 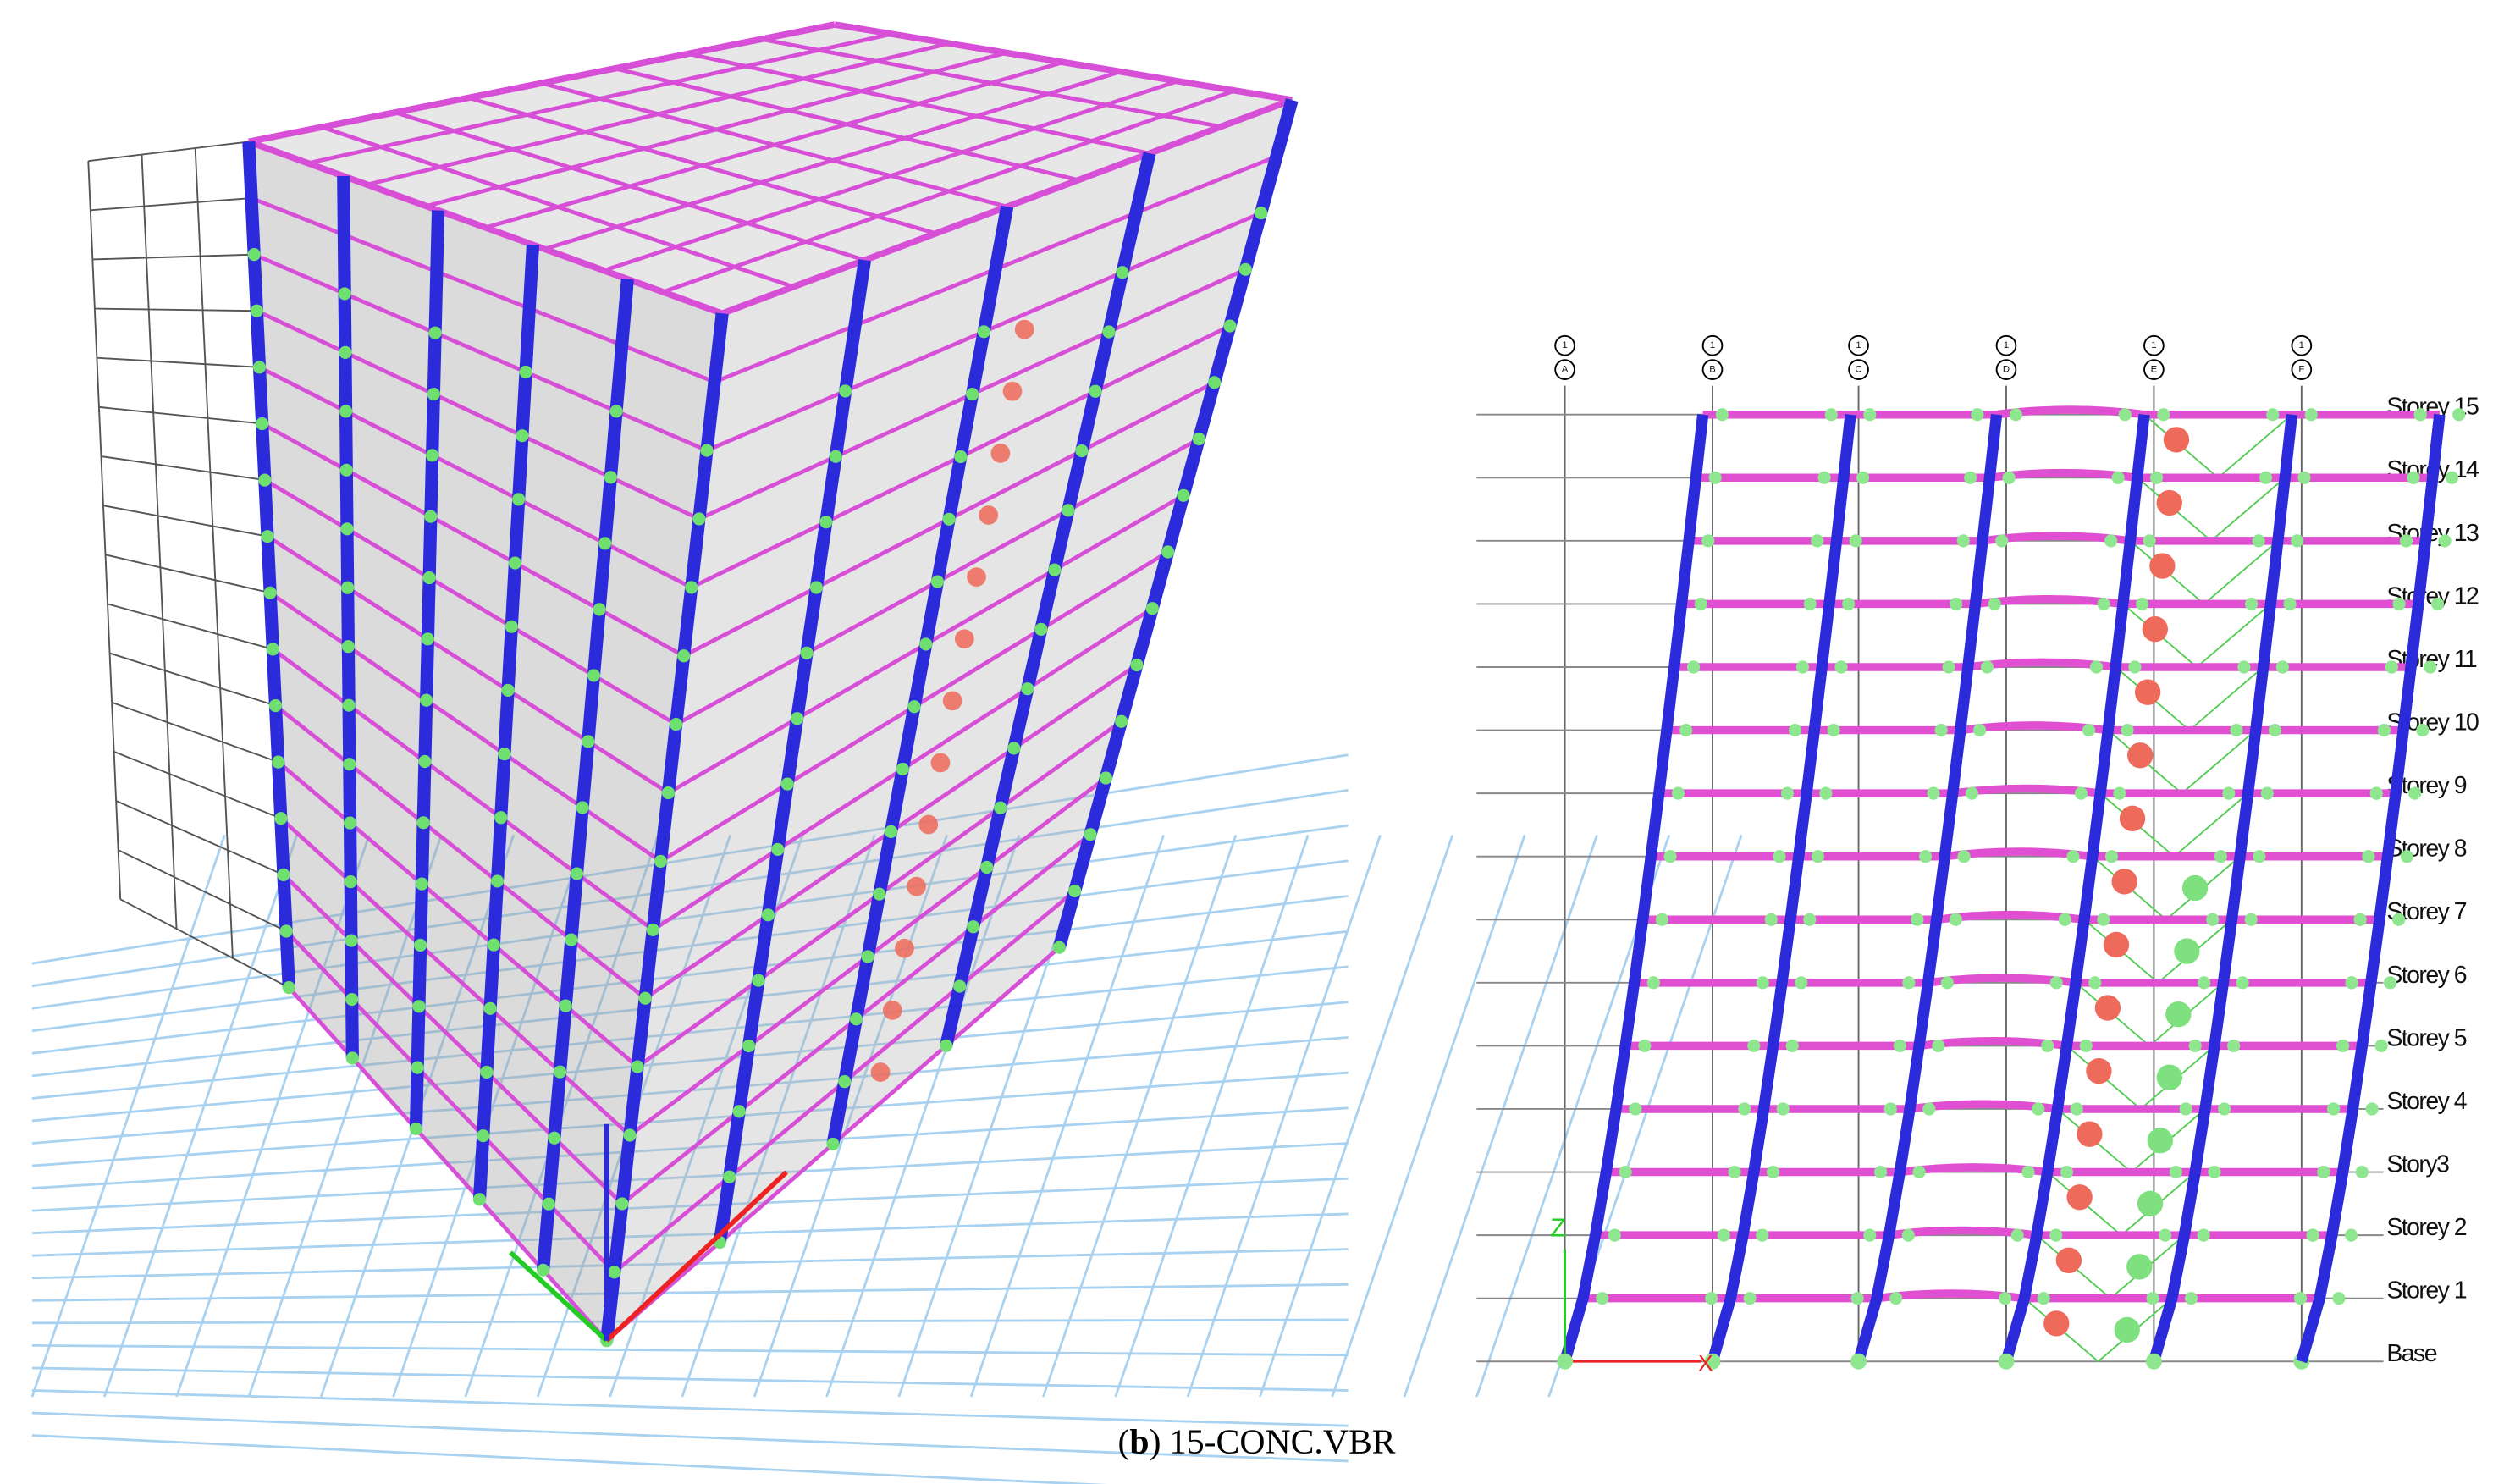 What do you see at coordinates (2006, 345) in the screenshot?
I see `grid-row: 1` at bounding box center [2006, 345].